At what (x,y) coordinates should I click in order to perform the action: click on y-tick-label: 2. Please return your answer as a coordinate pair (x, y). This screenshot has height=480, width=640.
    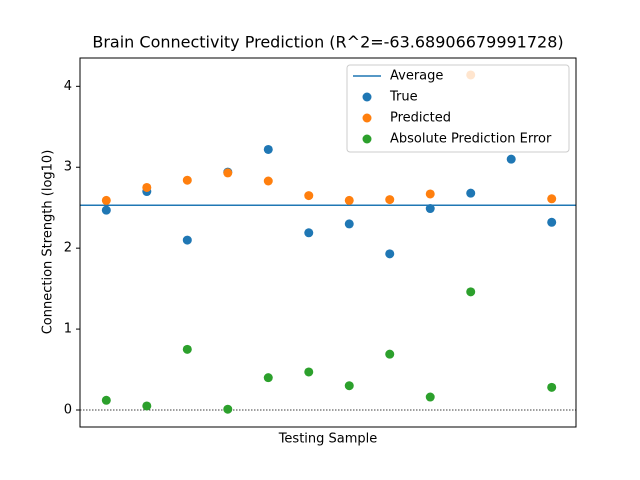
    Looking at the image, I should click on (68, 248).